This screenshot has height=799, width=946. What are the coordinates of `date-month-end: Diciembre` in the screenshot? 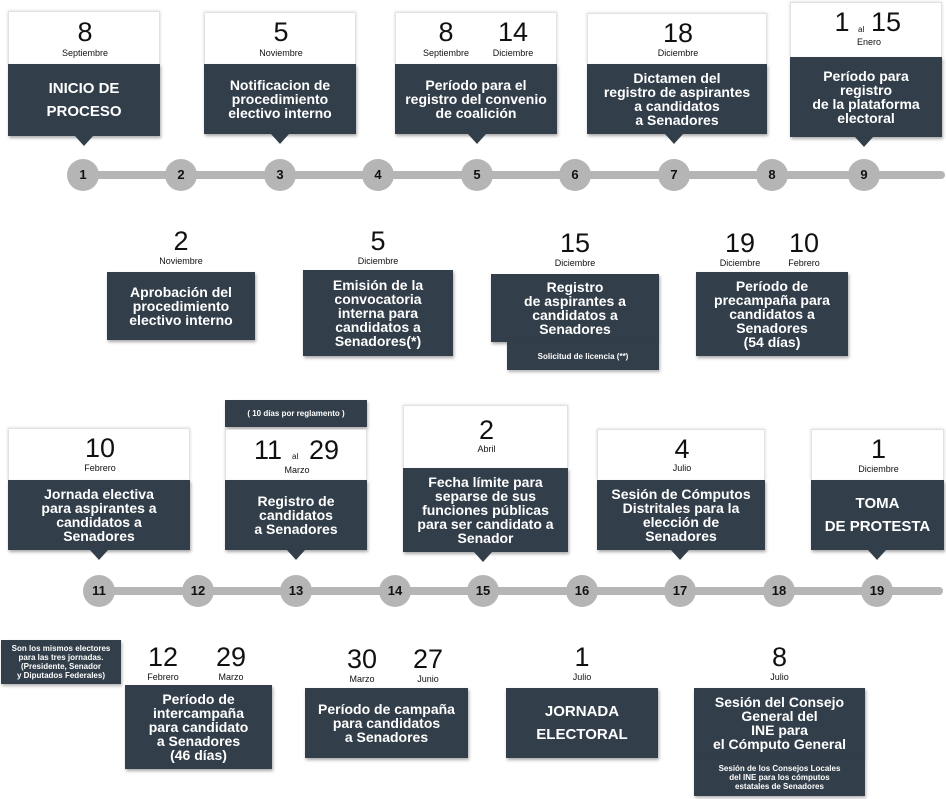 It's located at (513, 53).